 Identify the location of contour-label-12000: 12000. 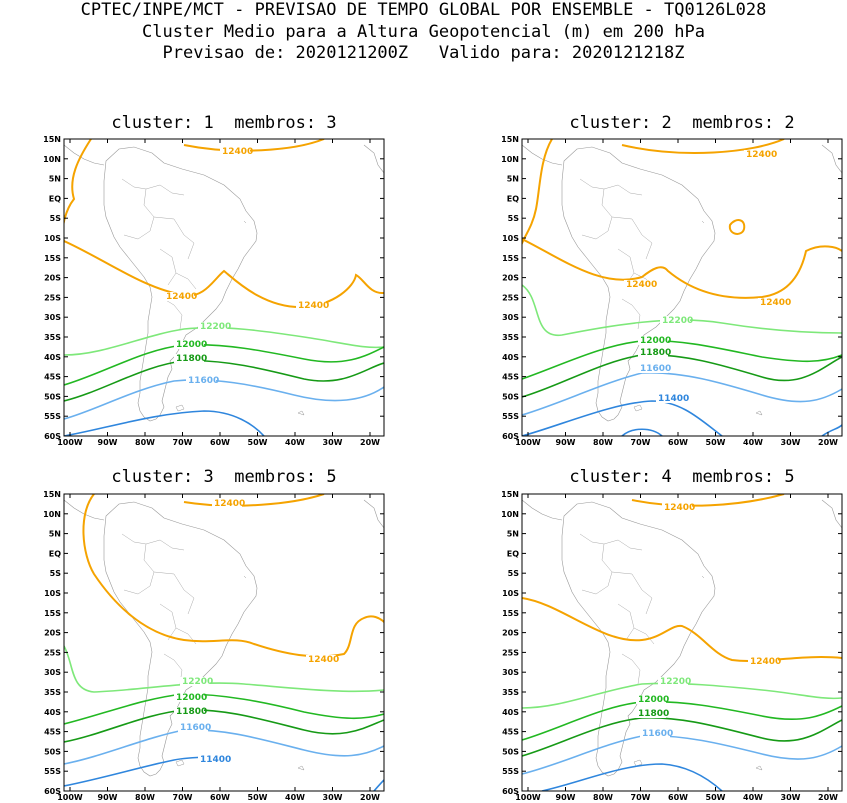
(191, 698).